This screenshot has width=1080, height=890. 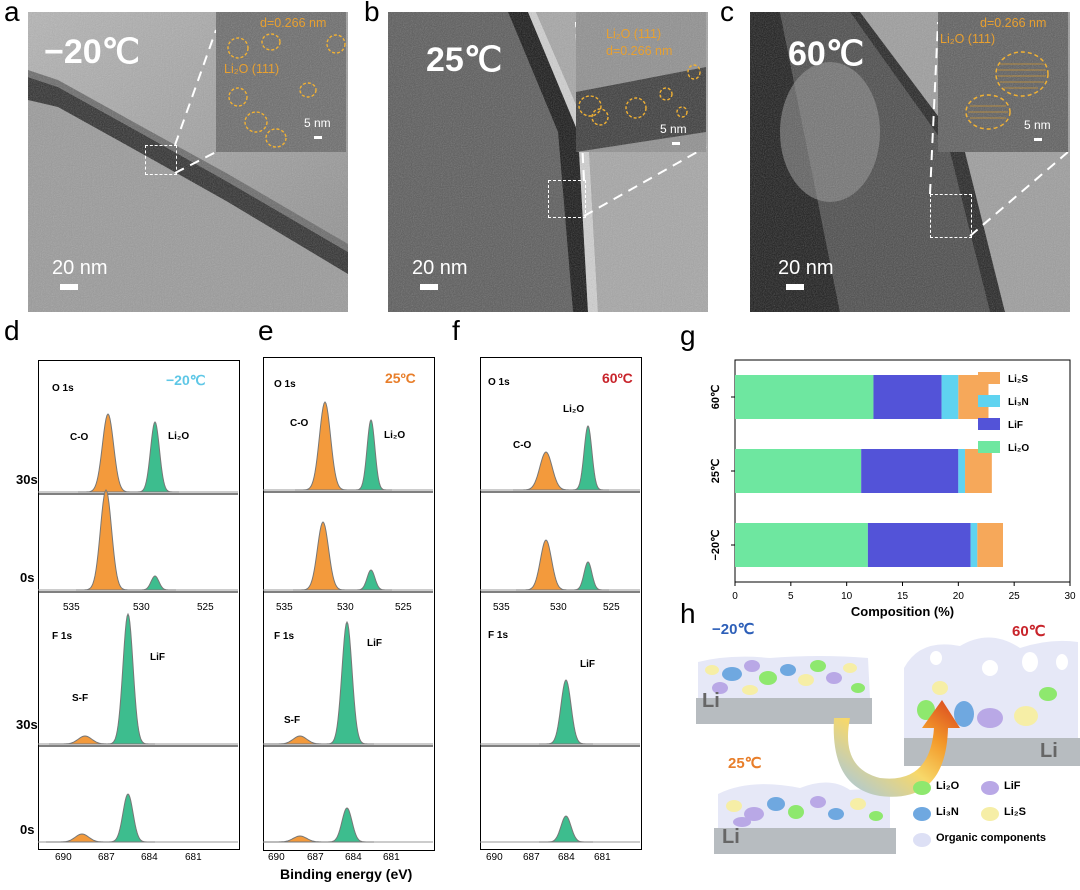 What do you see at coordinates (372, 13) in the screenshot?
I see `panel-label-b: b` at bounding box center [372, 13].